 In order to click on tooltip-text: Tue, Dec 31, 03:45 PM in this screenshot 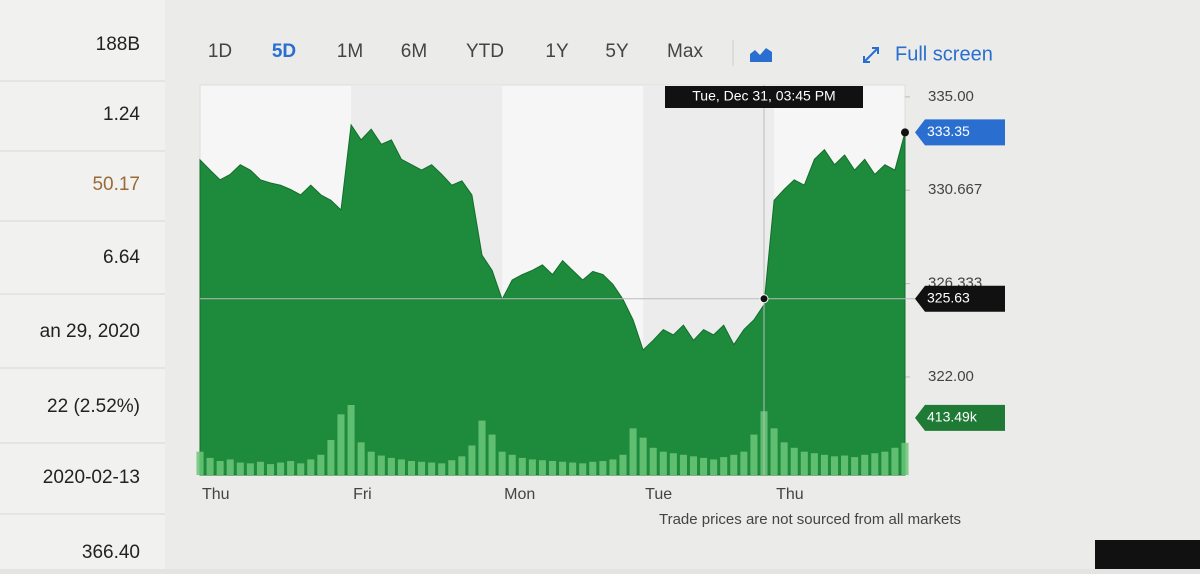, I will do `click(763, 96)`.